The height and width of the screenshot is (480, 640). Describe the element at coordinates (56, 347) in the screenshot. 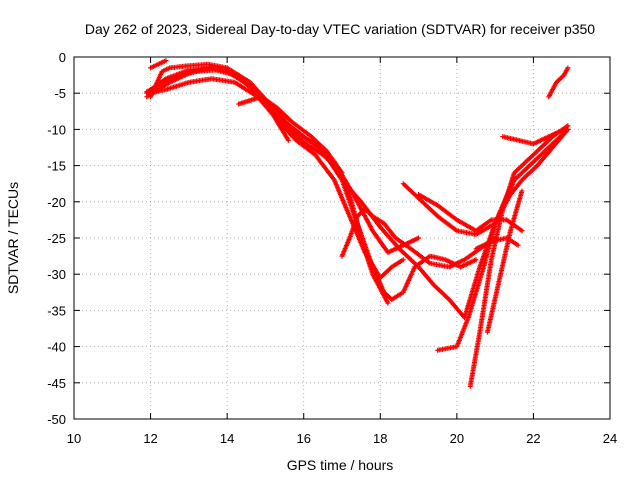

I see `y-tick-label: -40` at that location.